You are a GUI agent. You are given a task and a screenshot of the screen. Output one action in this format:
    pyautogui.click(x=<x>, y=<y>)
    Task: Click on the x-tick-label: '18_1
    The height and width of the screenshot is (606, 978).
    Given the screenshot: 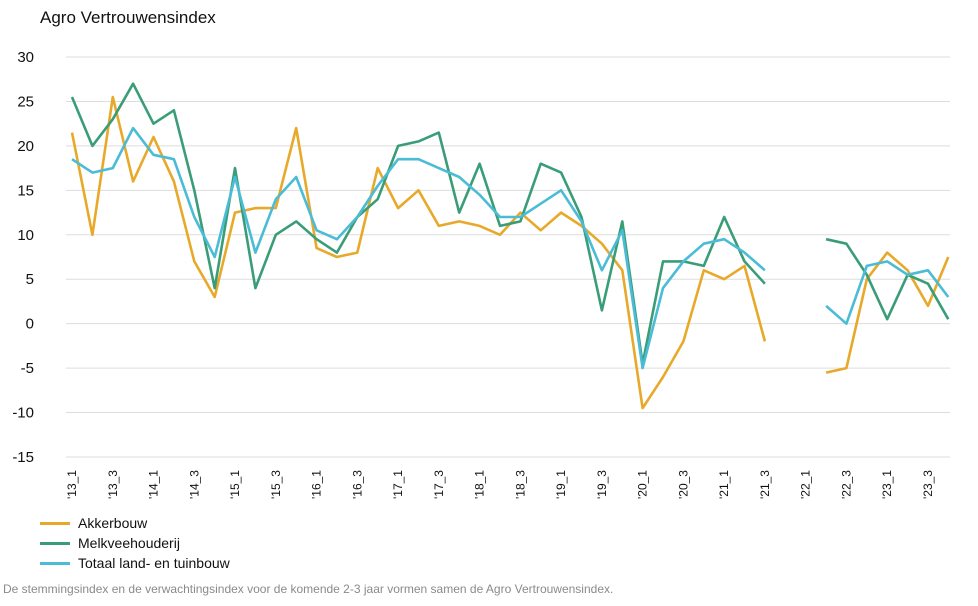 What is the action you would take?
    pyautogui.click(x=480, y=484)
    